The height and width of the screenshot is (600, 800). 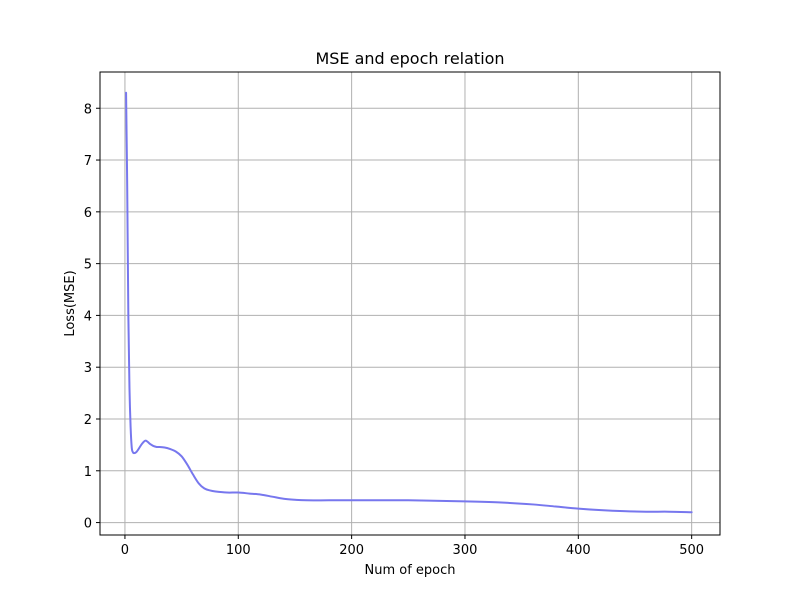 What do you see at coordinates (88, 316) in the screenshot?
I see `y-tick-label: 4` at bounding box center [88, 316].